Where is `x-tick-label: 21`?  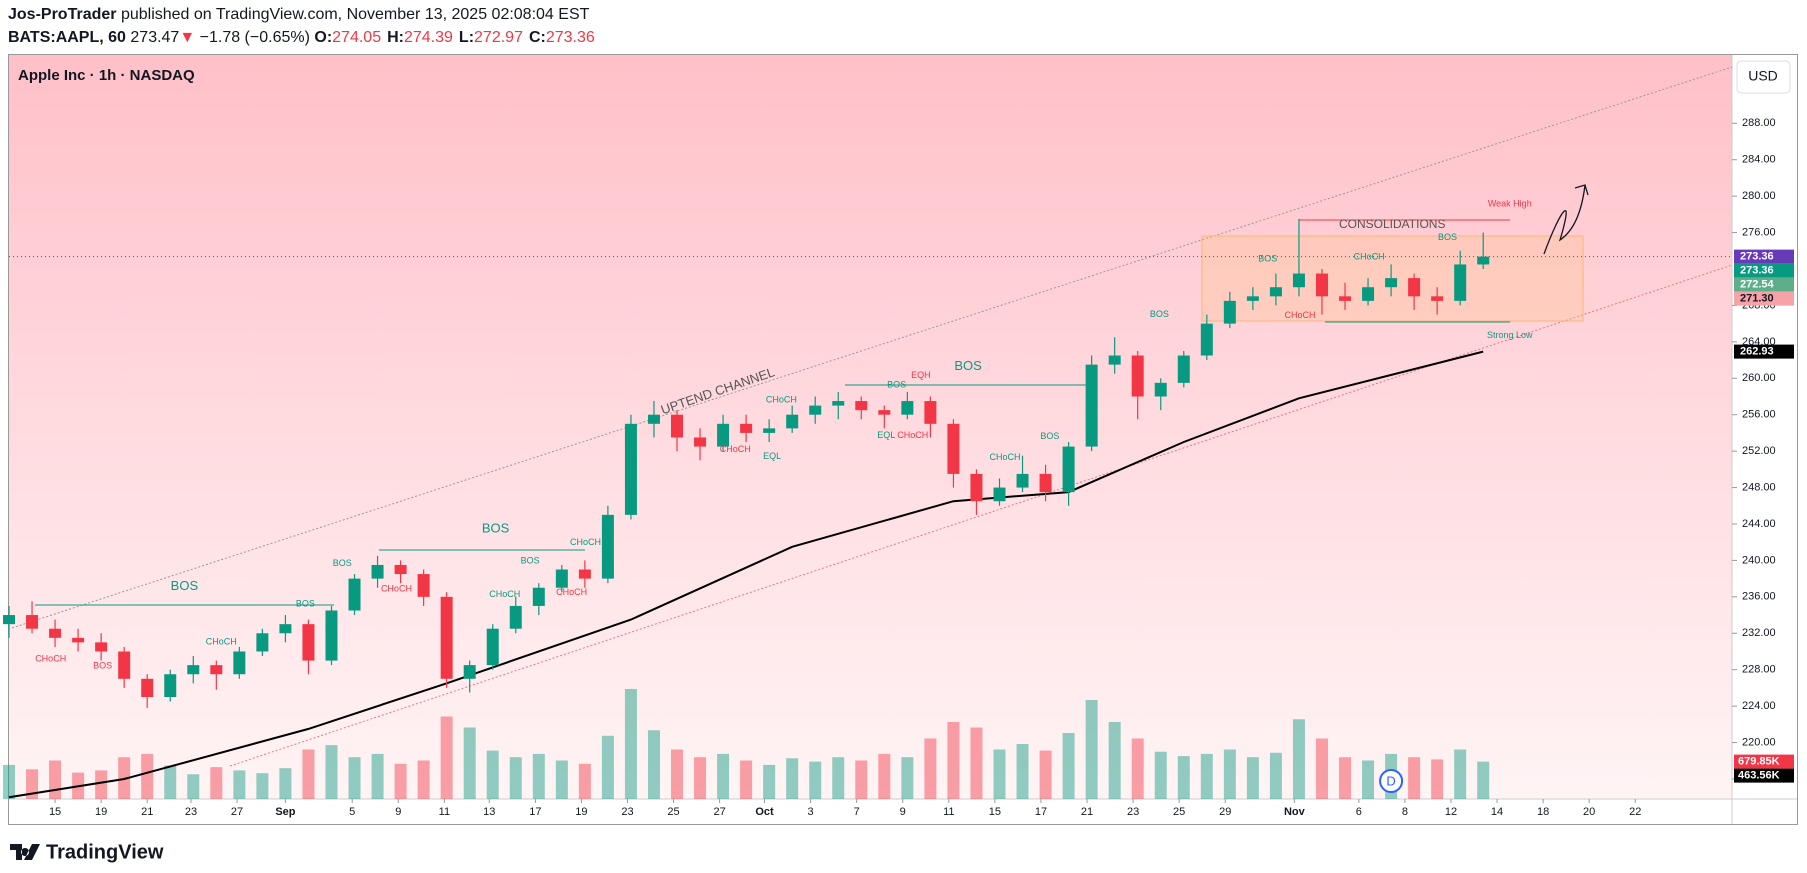 x-tick-label: 21 is located at coordinates (147, 812).